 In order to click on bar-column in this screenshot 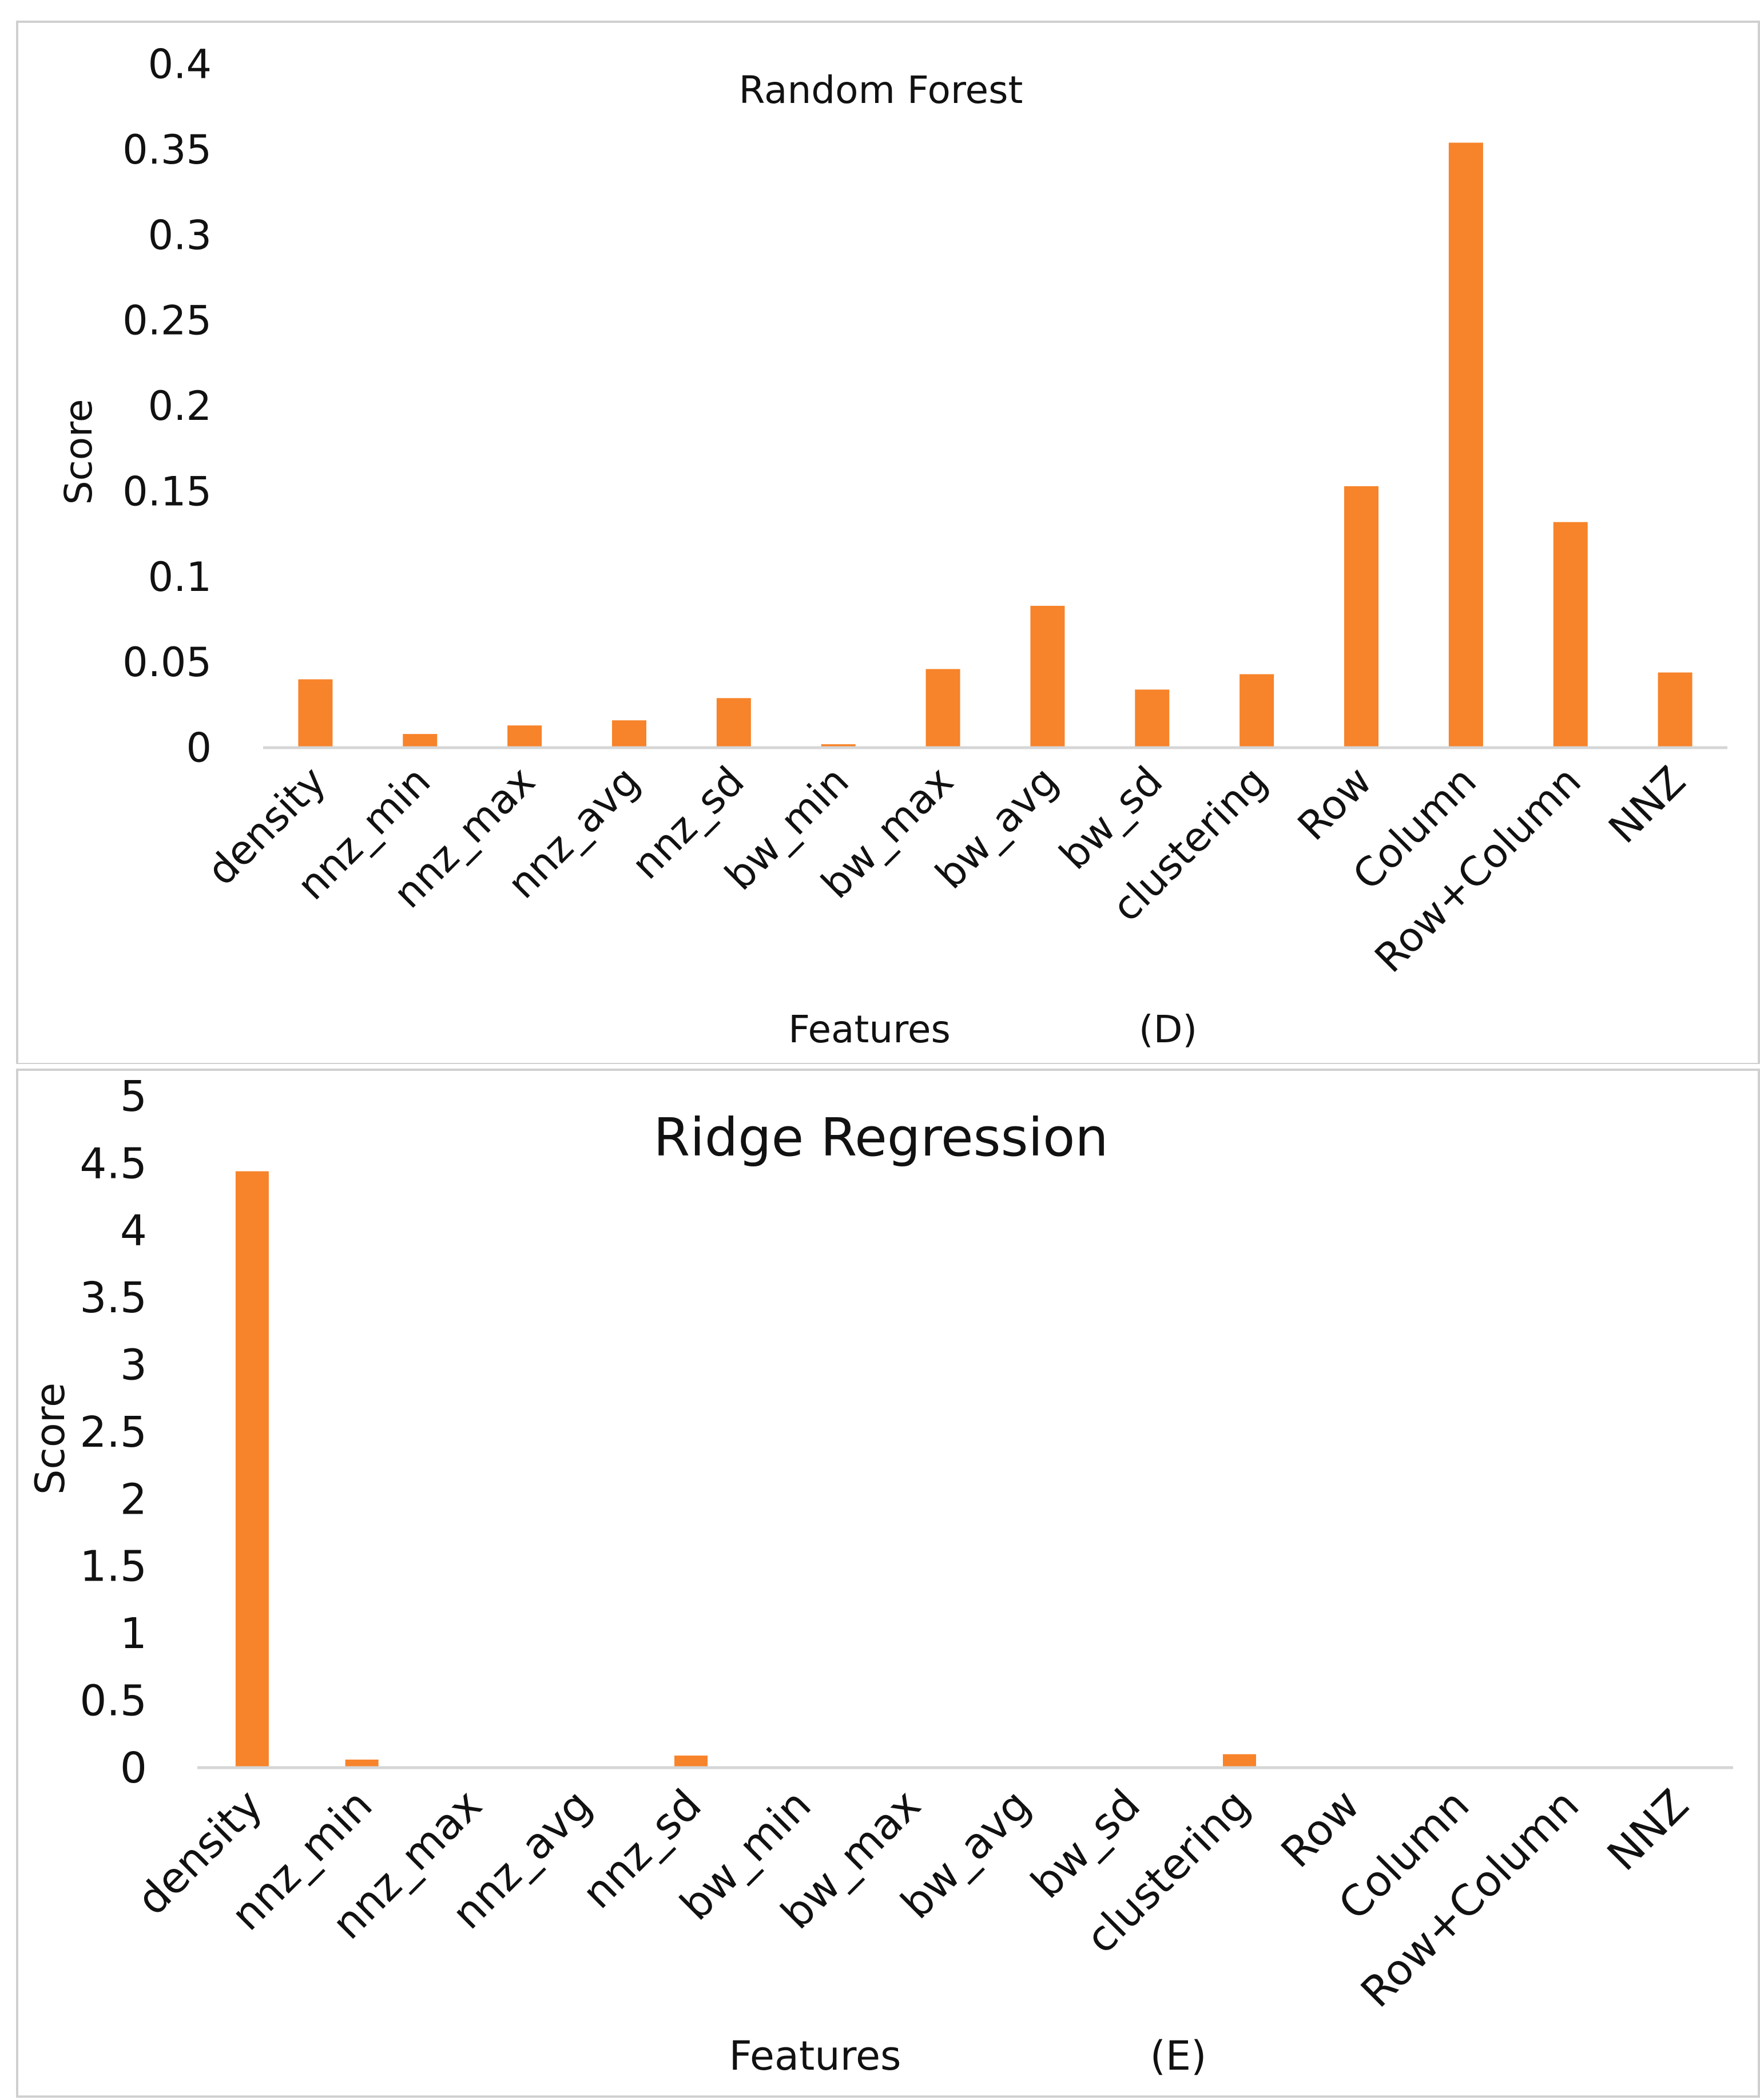, I will do `click(1465, 445)`.